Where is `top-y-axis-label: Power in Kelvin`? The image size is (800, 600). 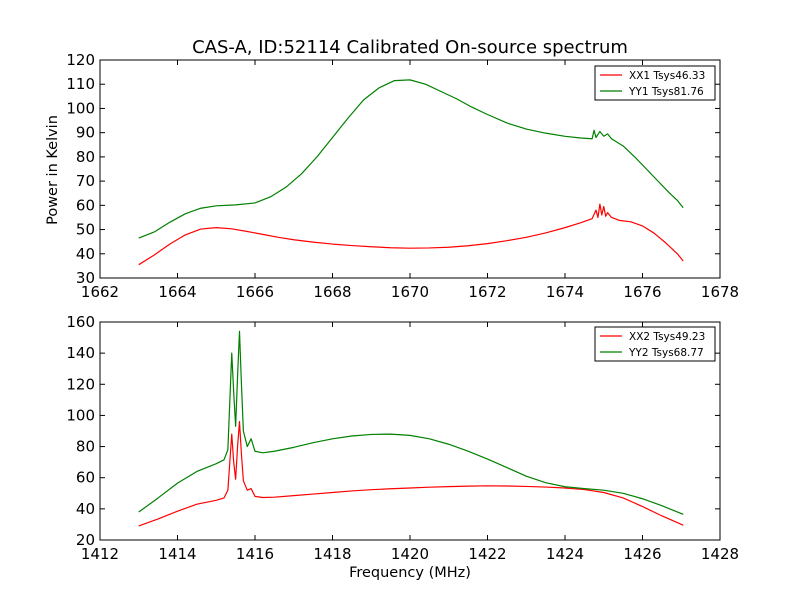
top-y-axis-label: Power in Kelvin is located at coordinates (53, 170).